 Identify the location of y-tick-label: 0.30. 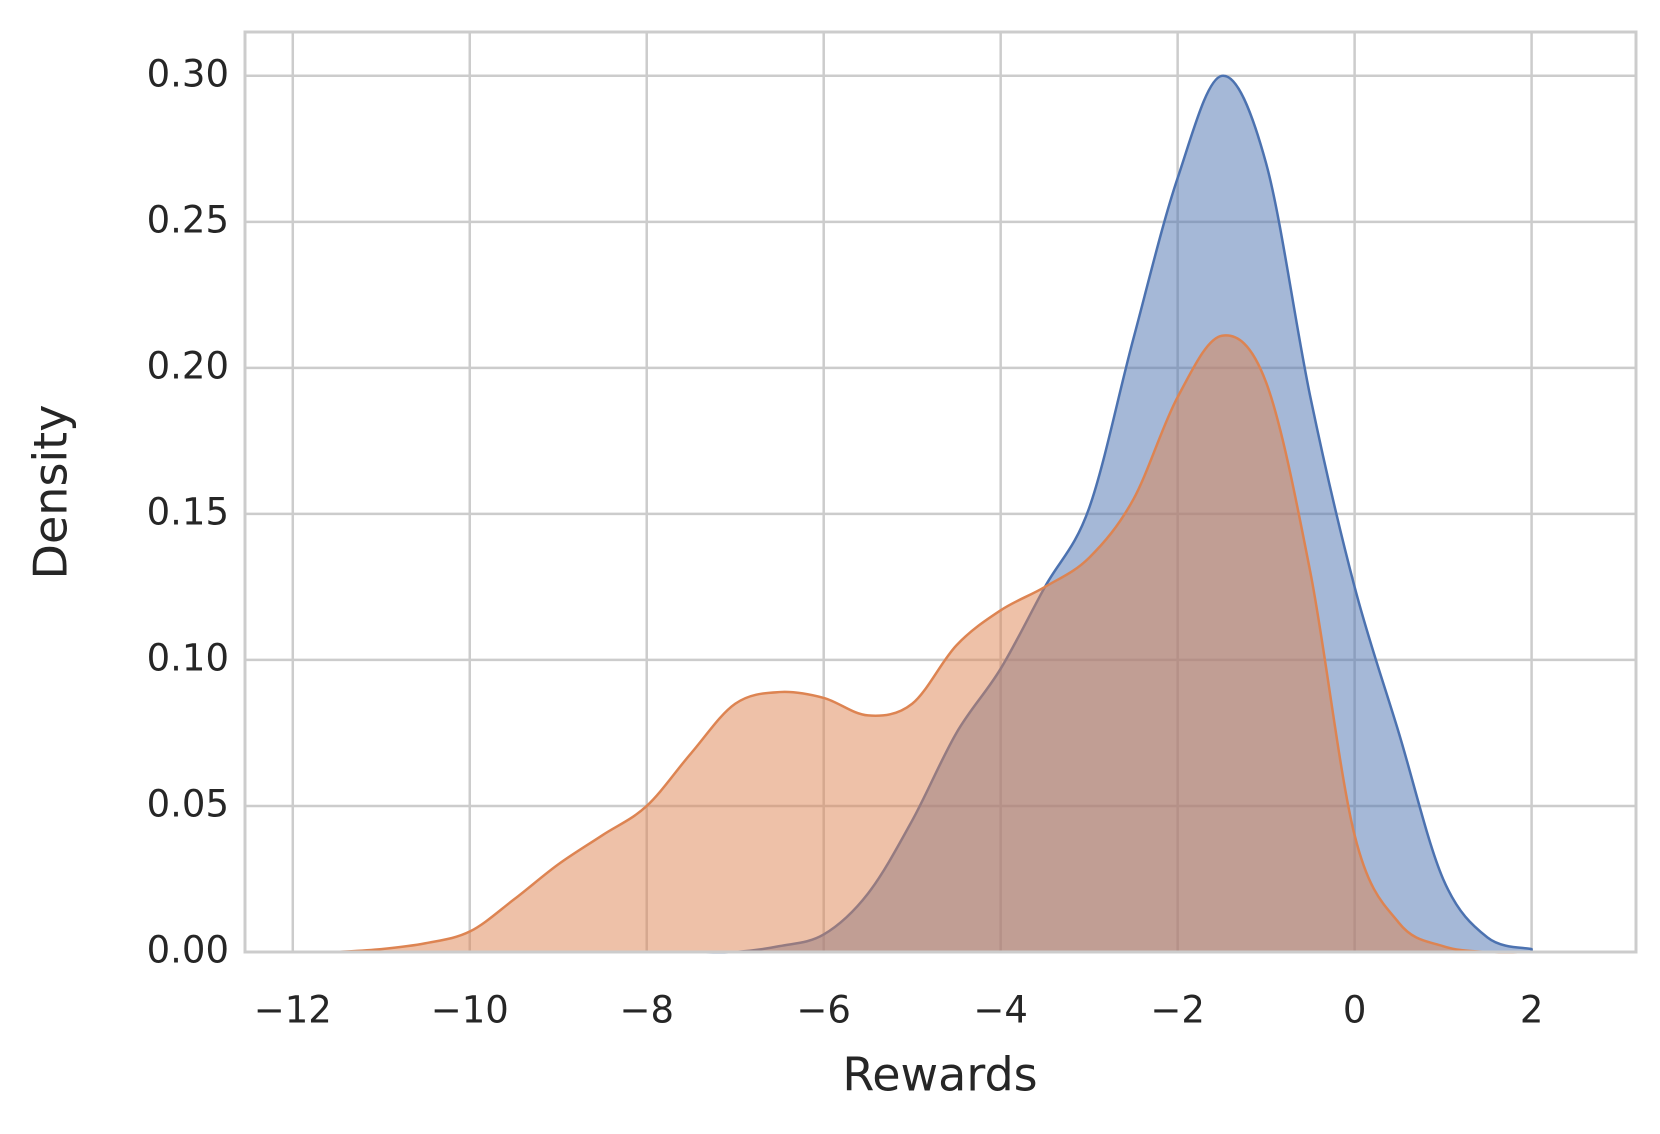
(188, 73).